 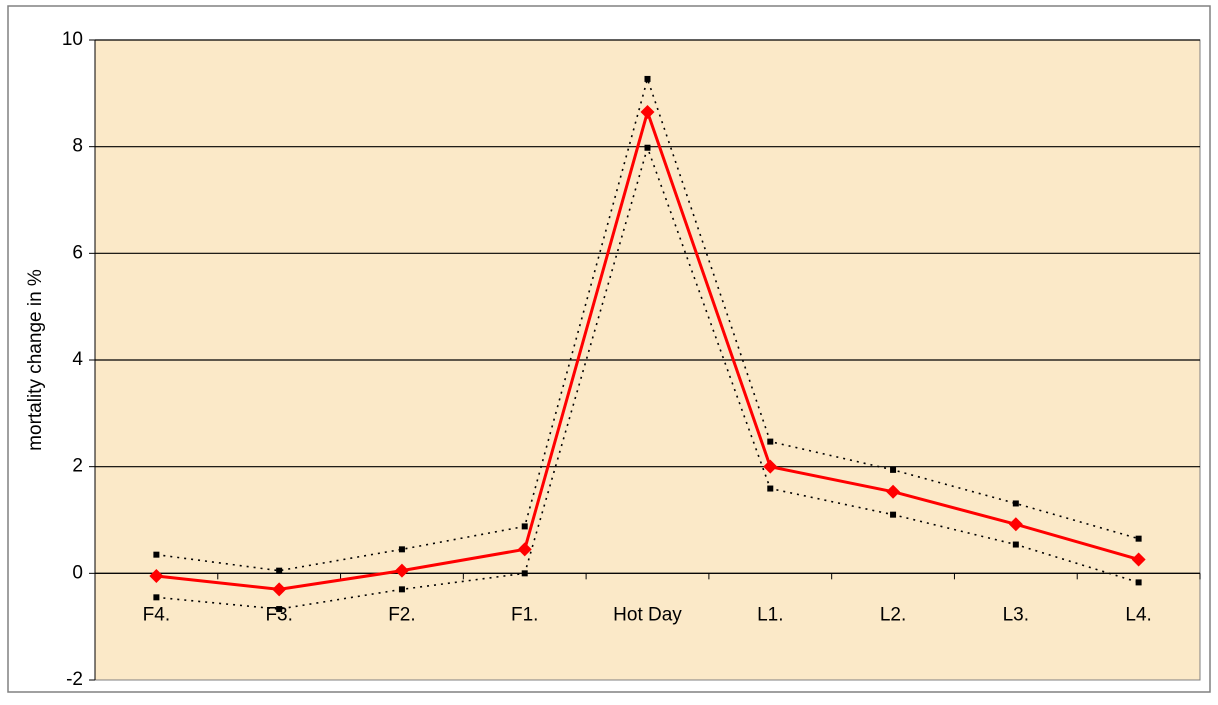 I want to click on x-tick-label: L3., so click(x=1016, y=614).